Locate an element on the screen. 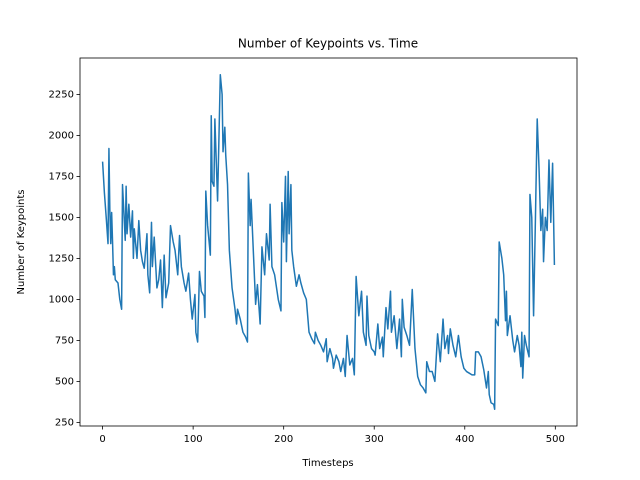 The height and width of the screenshot is (480, 640). y-tick-label: 500 is located at coordinates (64, 381).